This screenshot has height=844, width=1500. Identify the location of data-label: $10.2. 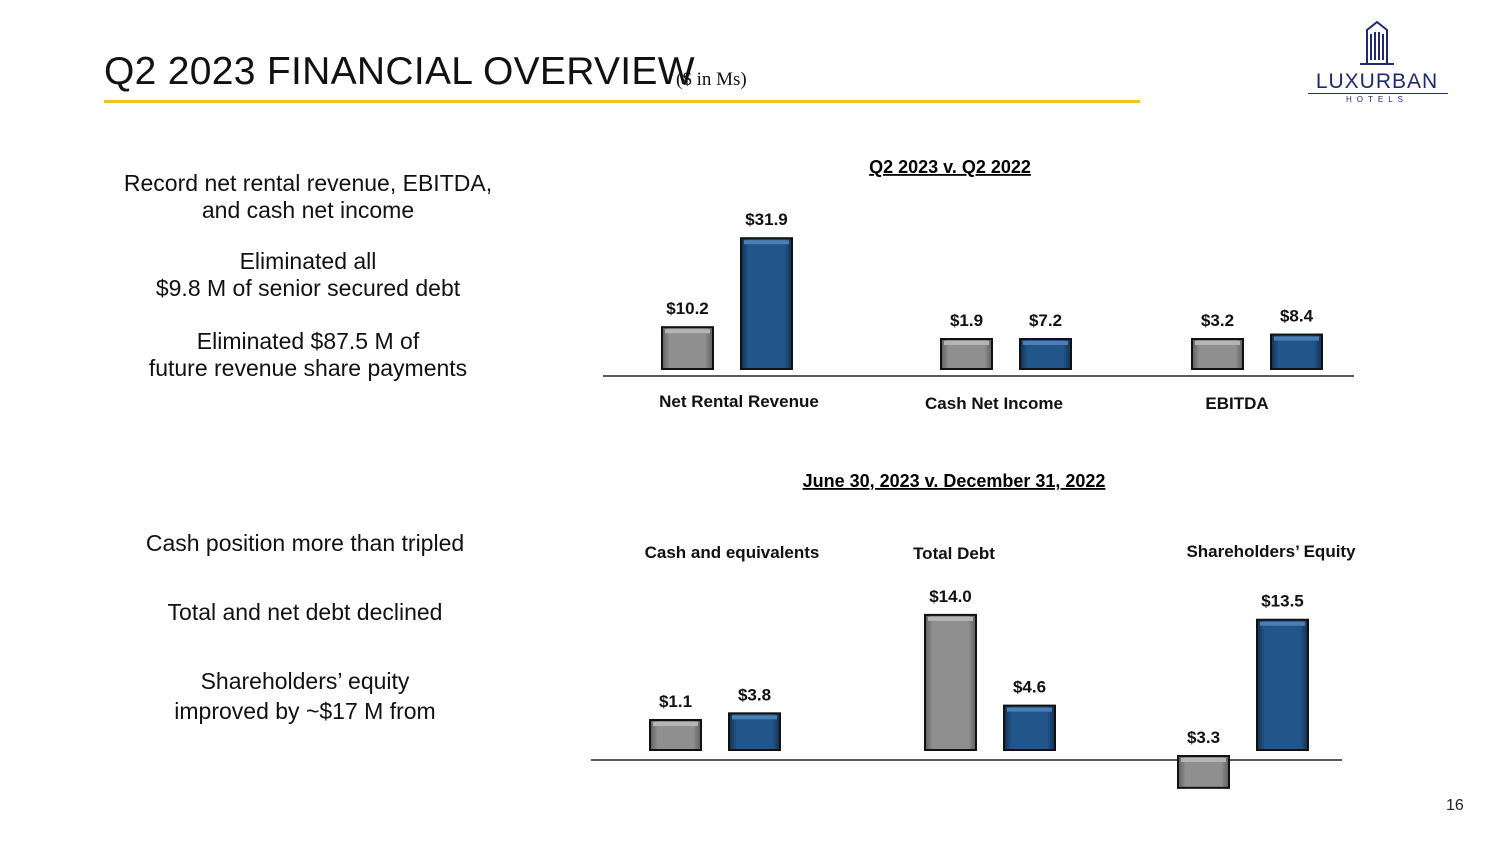
(687, 308).